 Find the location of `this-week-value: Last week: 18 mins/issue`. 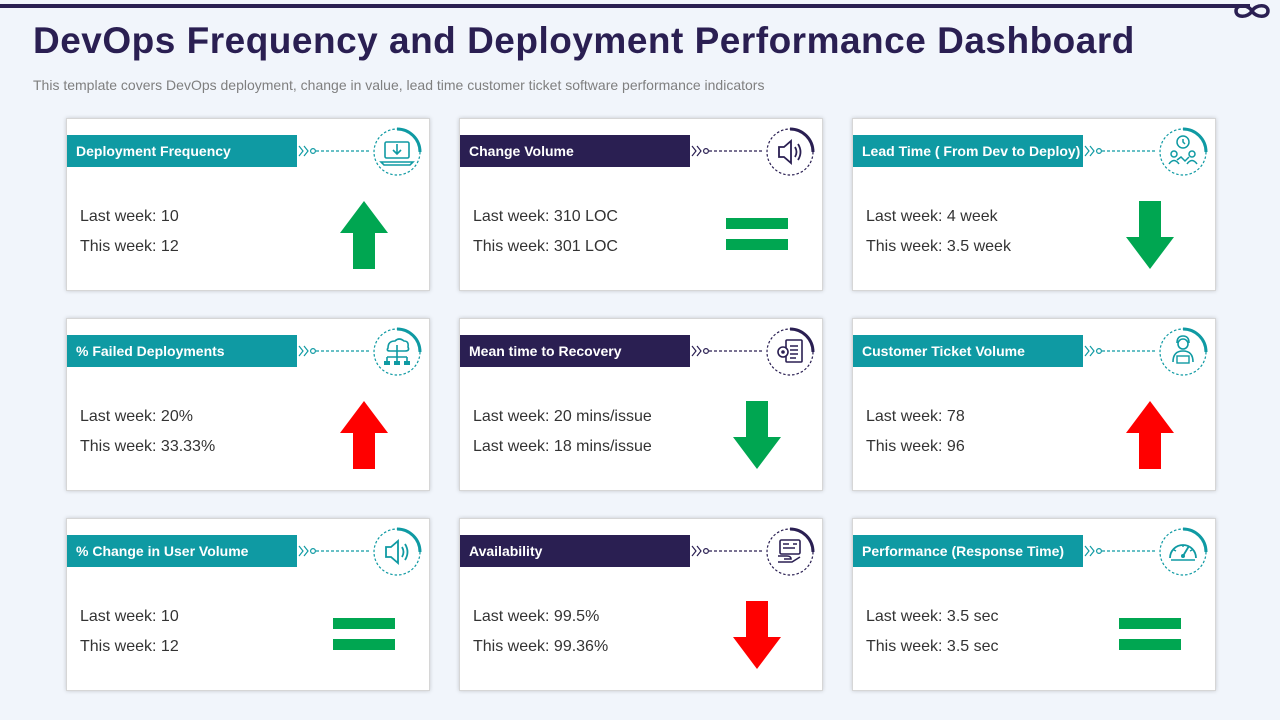

this-week-value: Last week: 18 mins/issue is located at coordinates (562, 446).